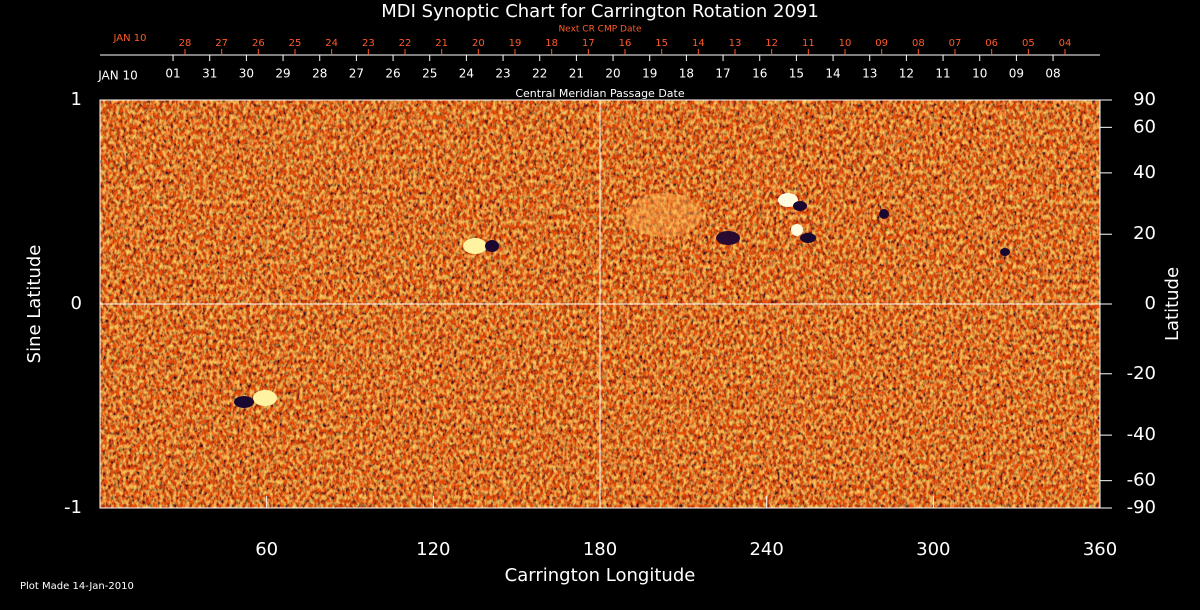 Image resolution: width=1200 pixels, height=610 pixels. I want to click on y2-tick-label: -90, so click(1141, 507).